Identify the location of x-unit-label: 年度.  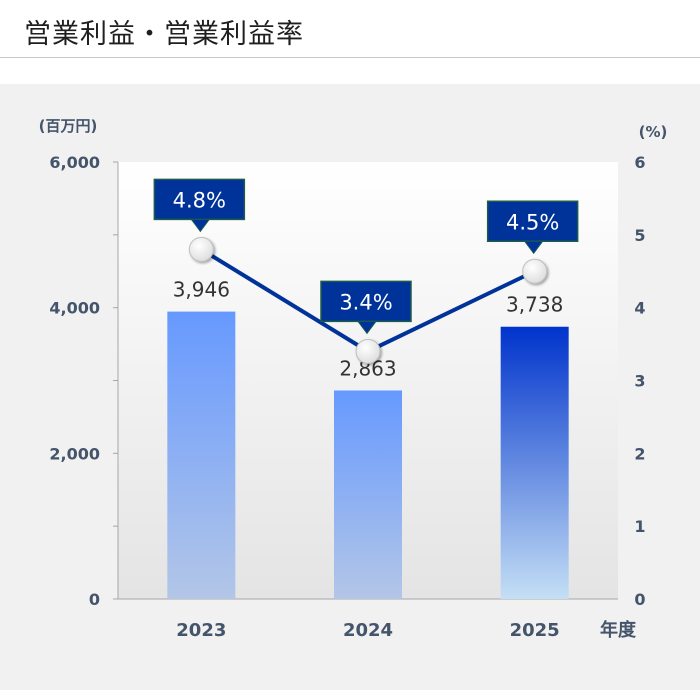
(618, 630).